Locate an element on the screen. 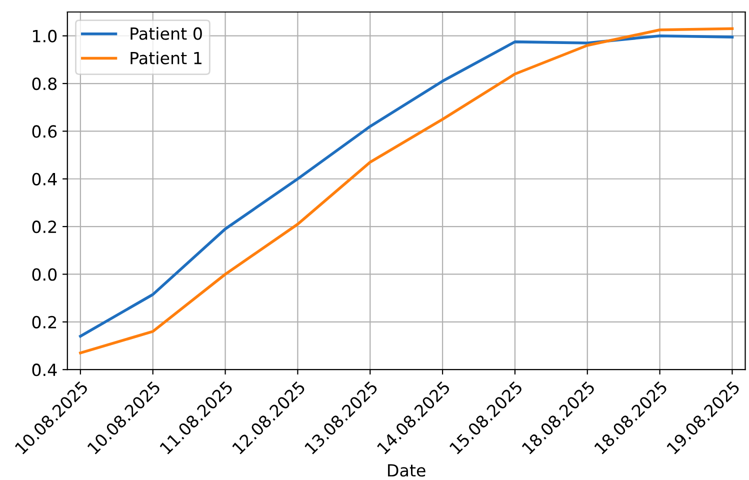 This screenshot has width=749, height=480. legend-label: Patient 0 is located at coordinates (166, 33).